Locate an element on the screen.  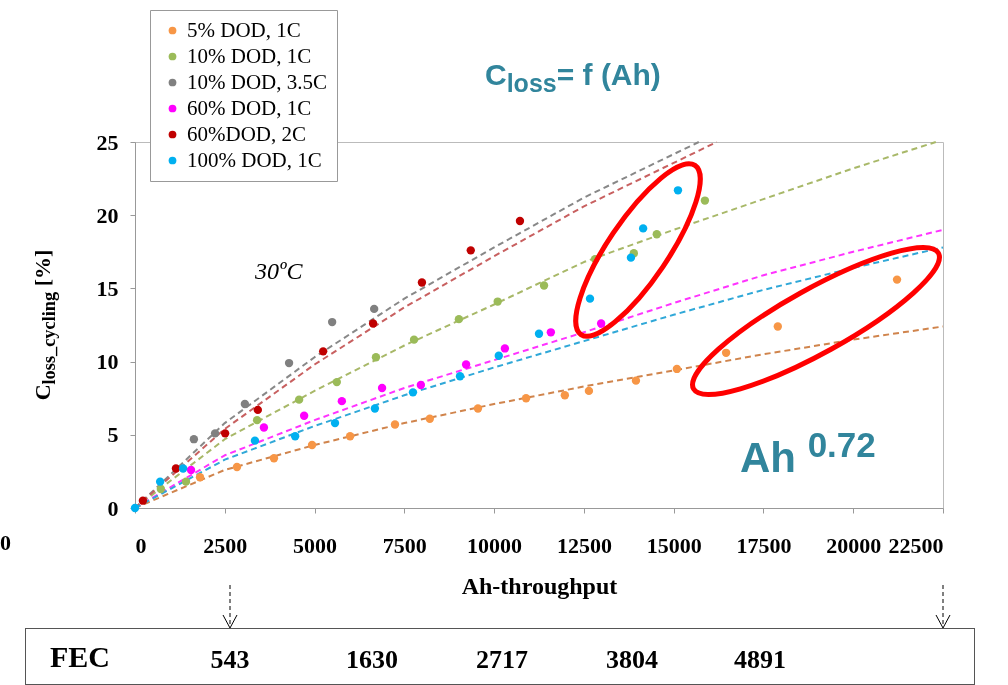
legend-label: 100% DOD, 1C is located at coordinates (254, 159).